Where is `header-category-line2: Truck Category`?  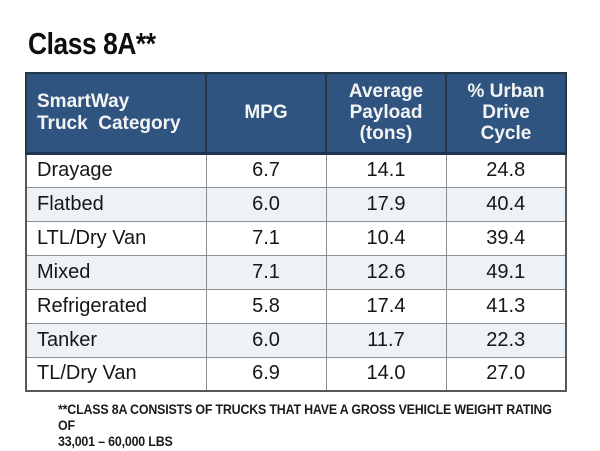 header-category-line2: Truck Category is located at coordinates (109, 123).